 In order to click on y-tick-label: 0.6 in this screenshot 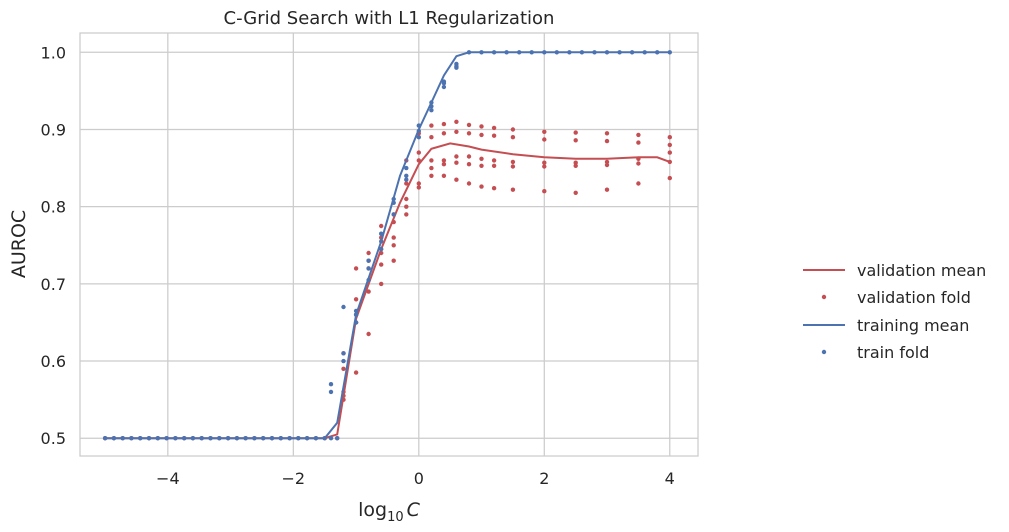, I will do `click(53, 361)`.